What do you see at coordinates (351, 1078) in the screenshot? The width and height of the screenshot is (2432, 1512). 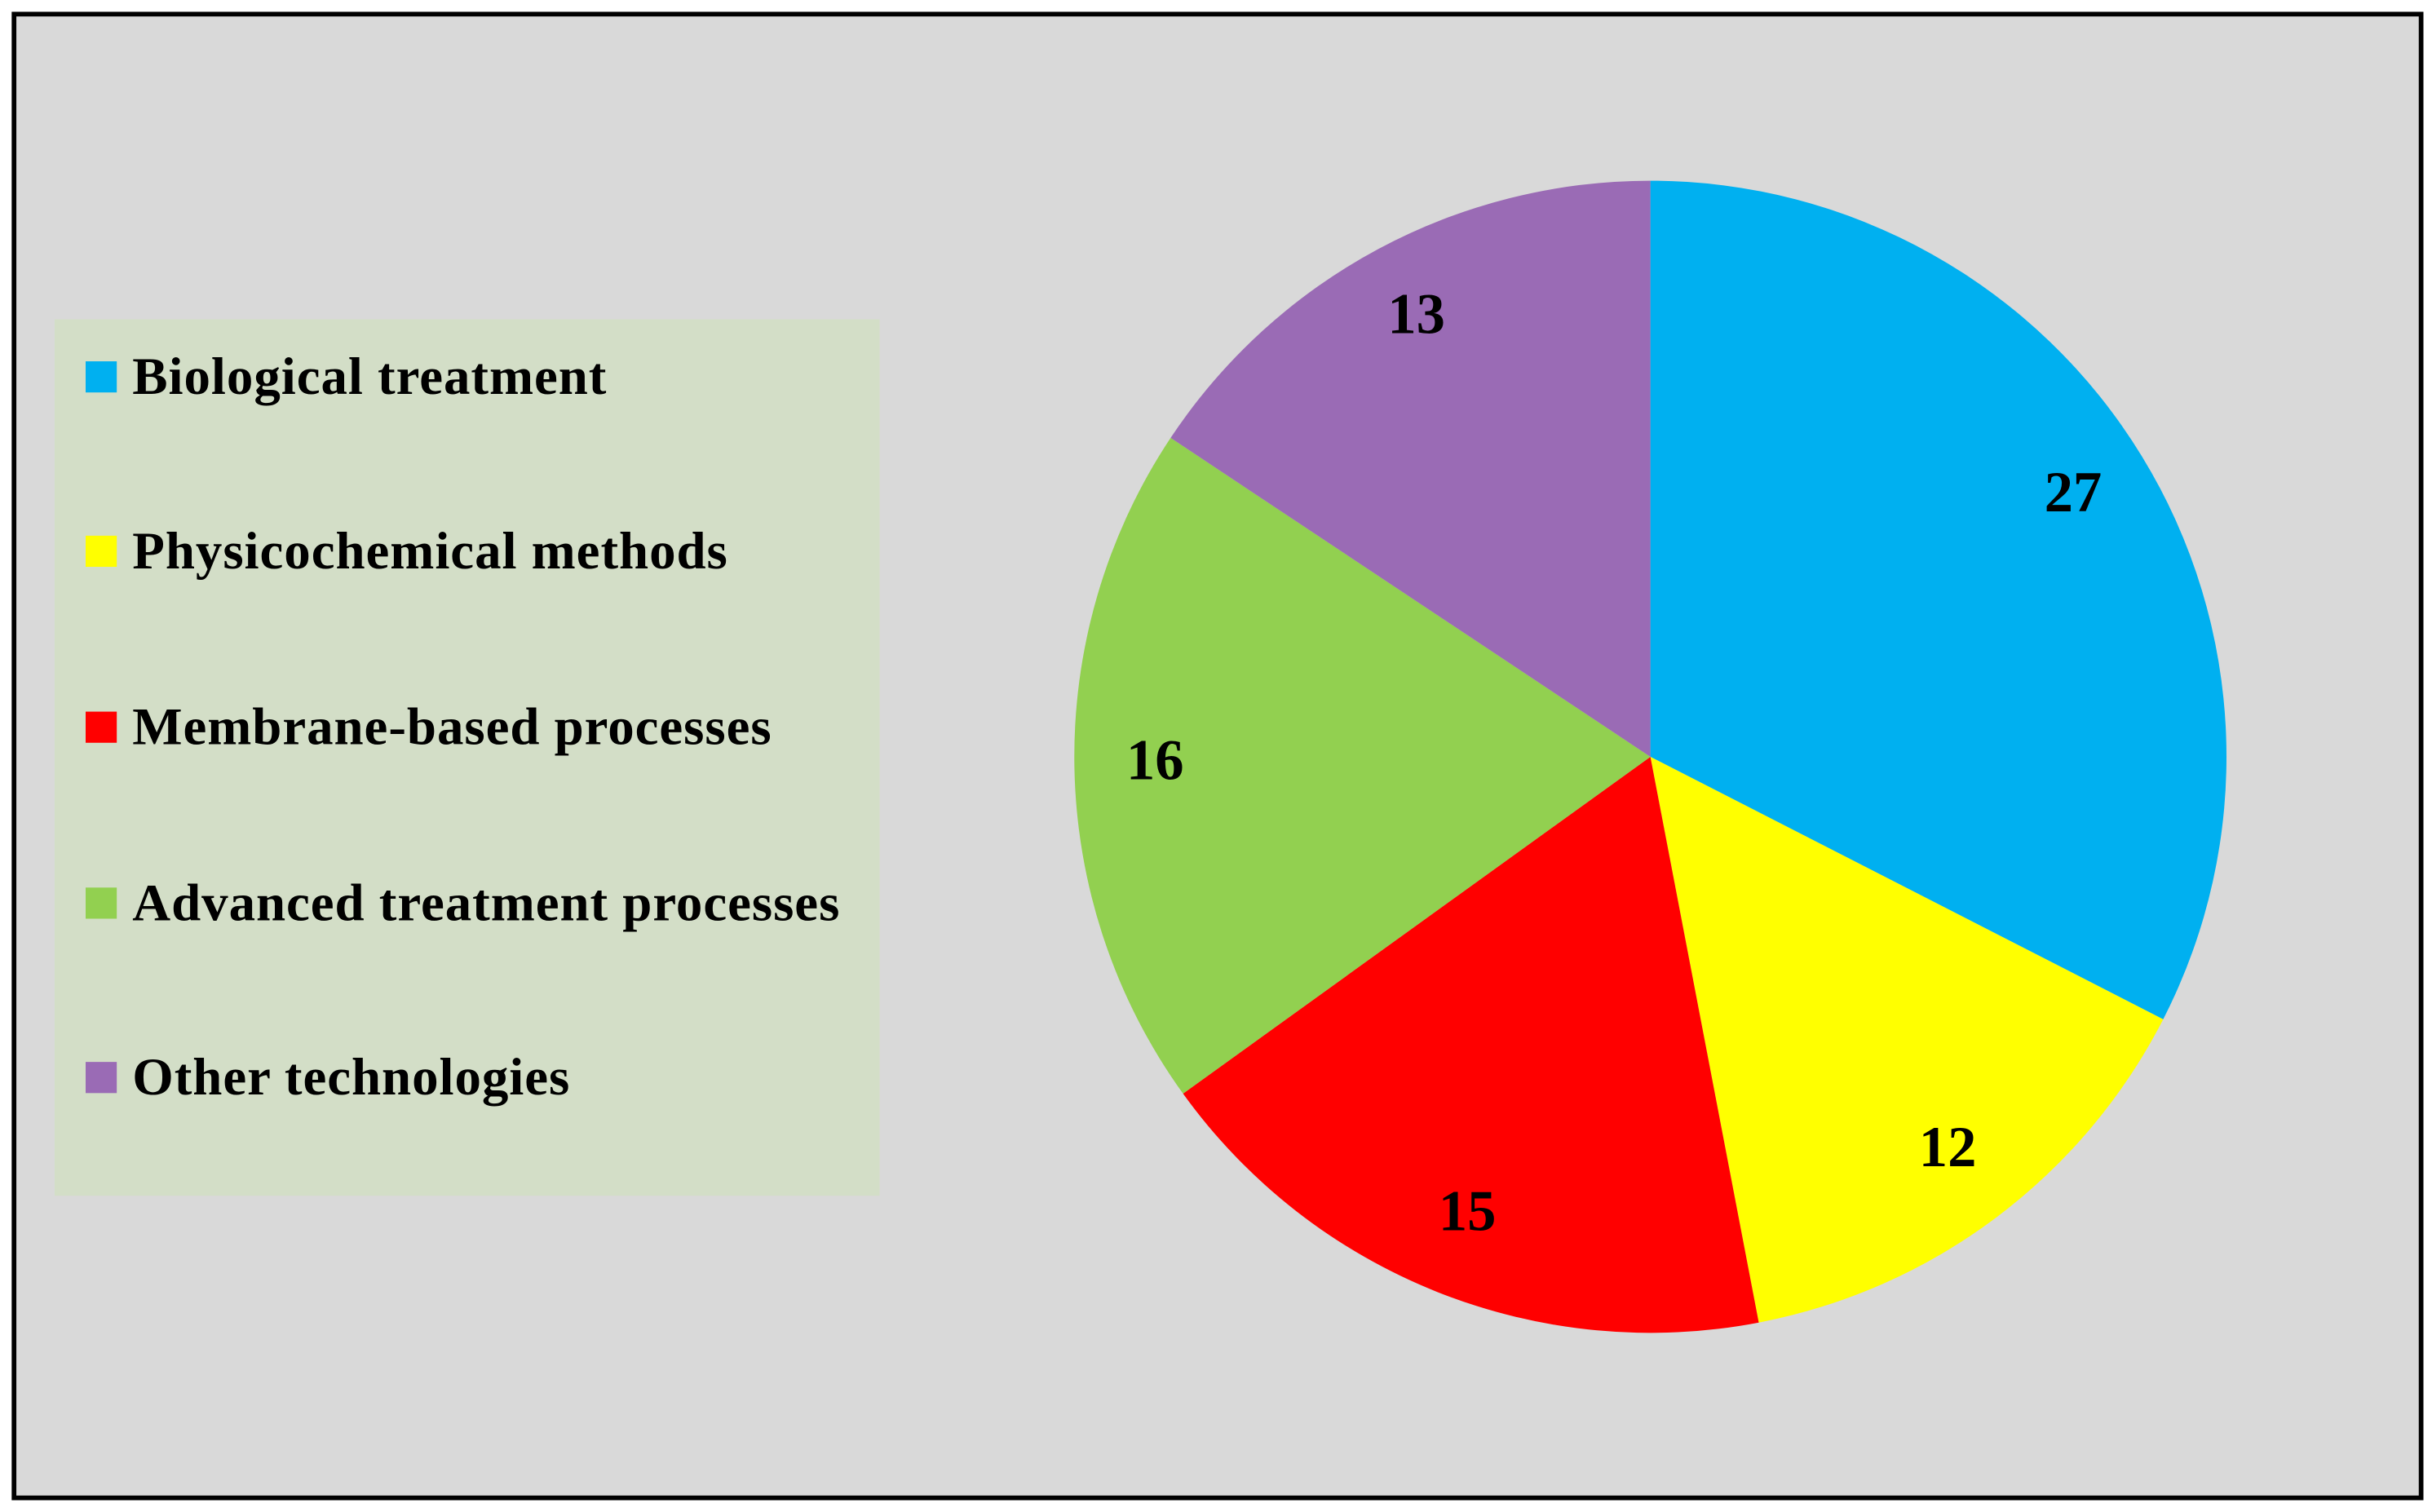 I see `legend-label: Other technologies` at bounding box center [351, 1078].